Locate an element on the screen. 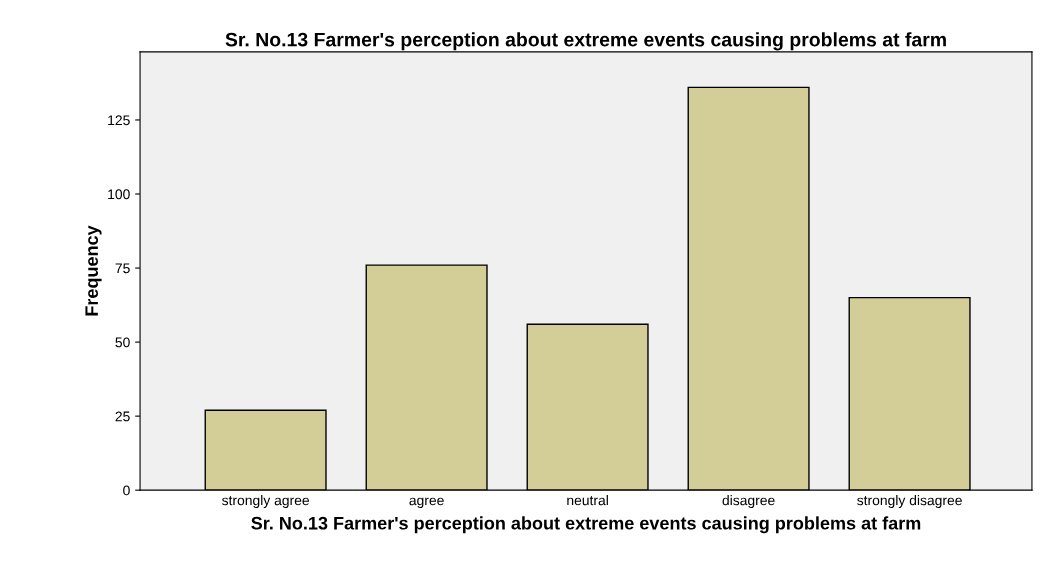 This screenshot has width=1053, height=576. y-tick-label: 25 is located at coordinates (122, 416).